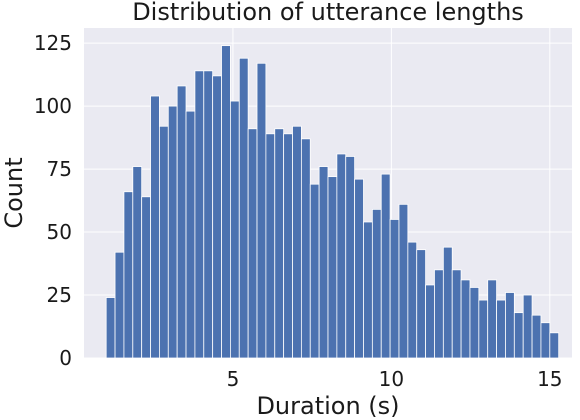  What do you see at coordinates (59, 169) in the screenshot?
I see `y-tick-label: 75` at bounding box center [59, 169].